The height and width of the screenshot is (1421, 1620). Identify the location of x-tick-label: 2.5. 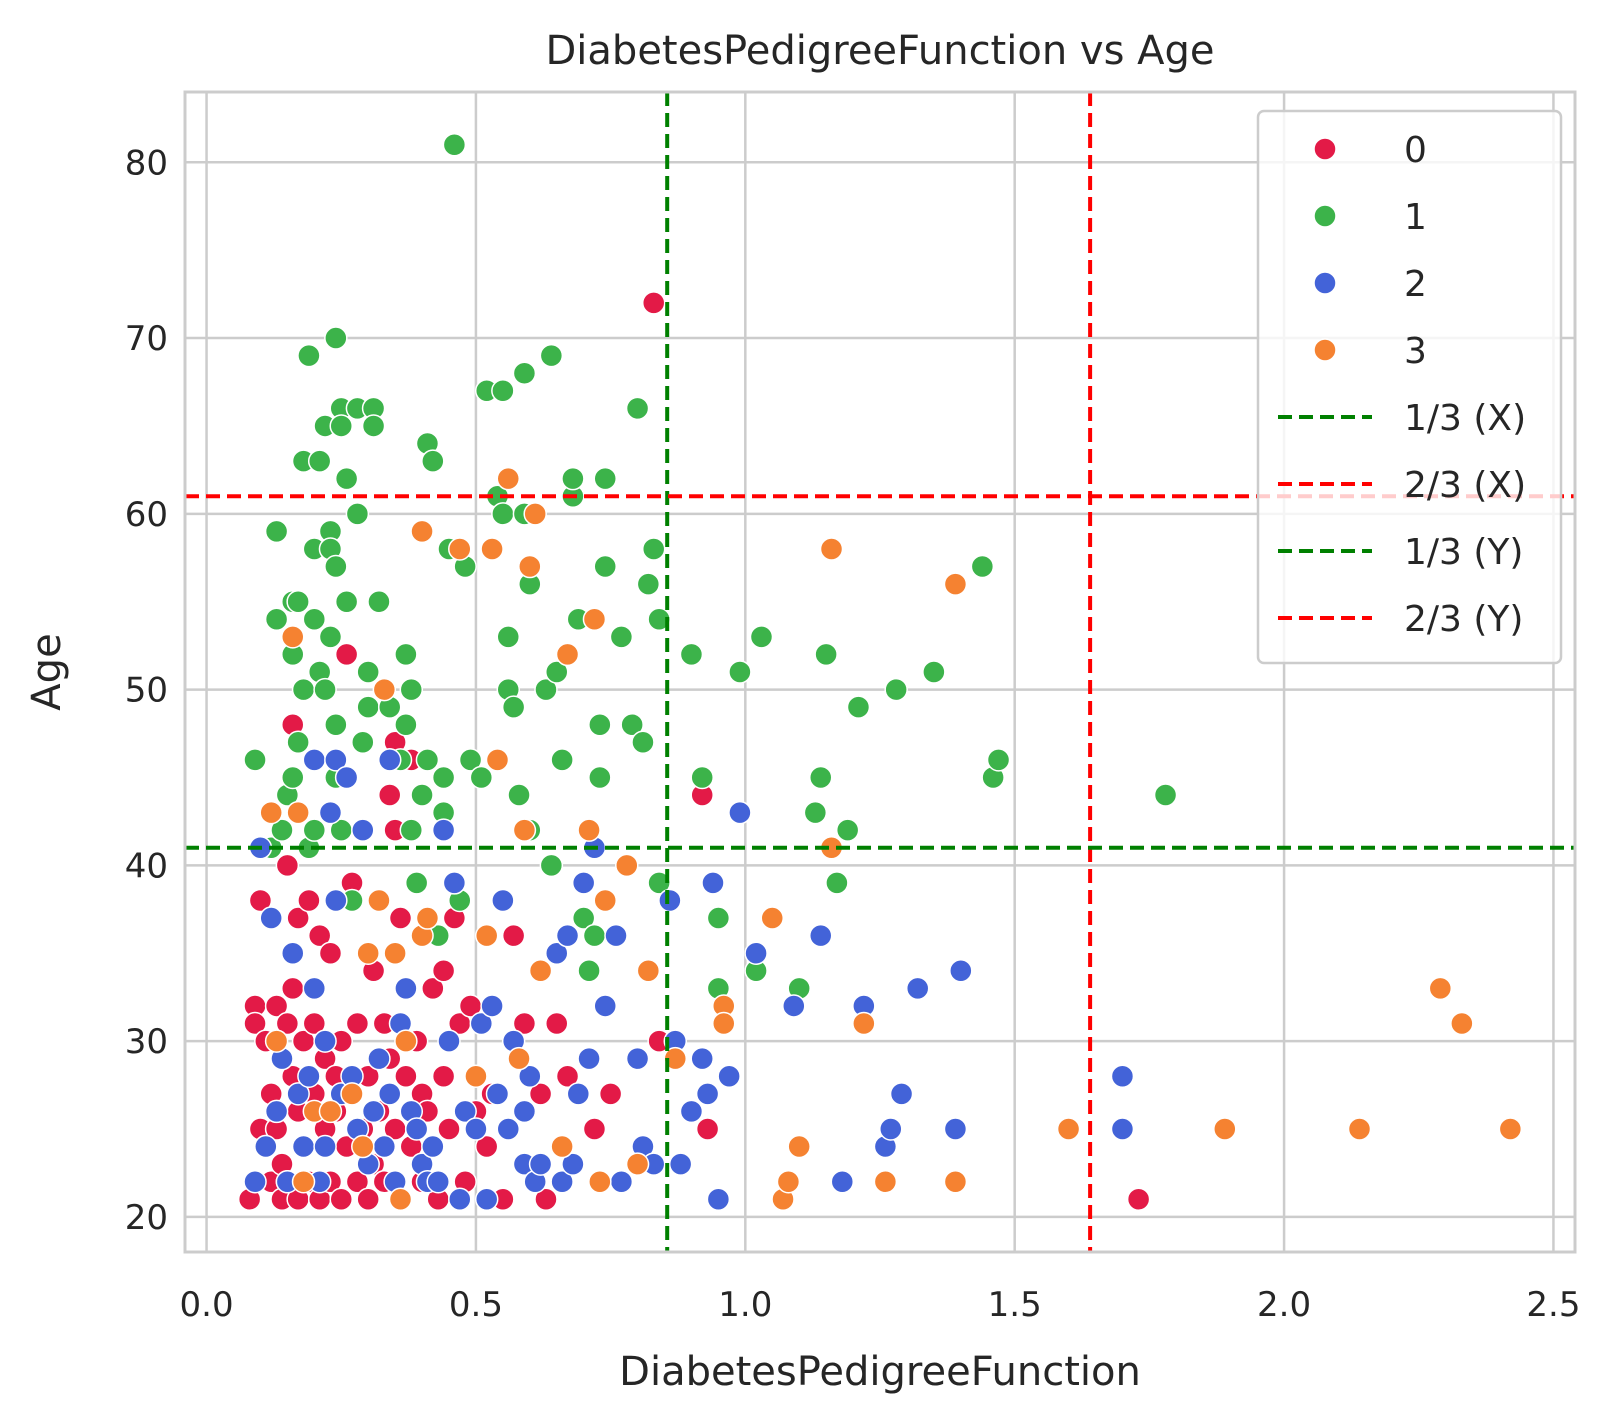
(1553, 1305).